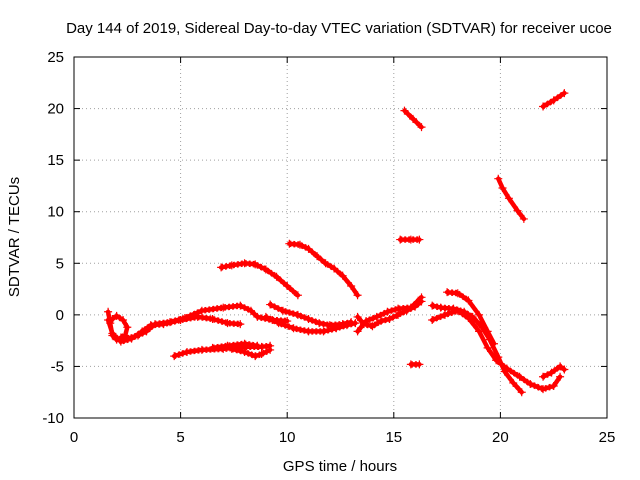 This screenshot has height=480, width=640. What do you see at coordinates (55, 57) in the screenshot?
I see `y-tick-label: 25` at bounding box center [55, 57].